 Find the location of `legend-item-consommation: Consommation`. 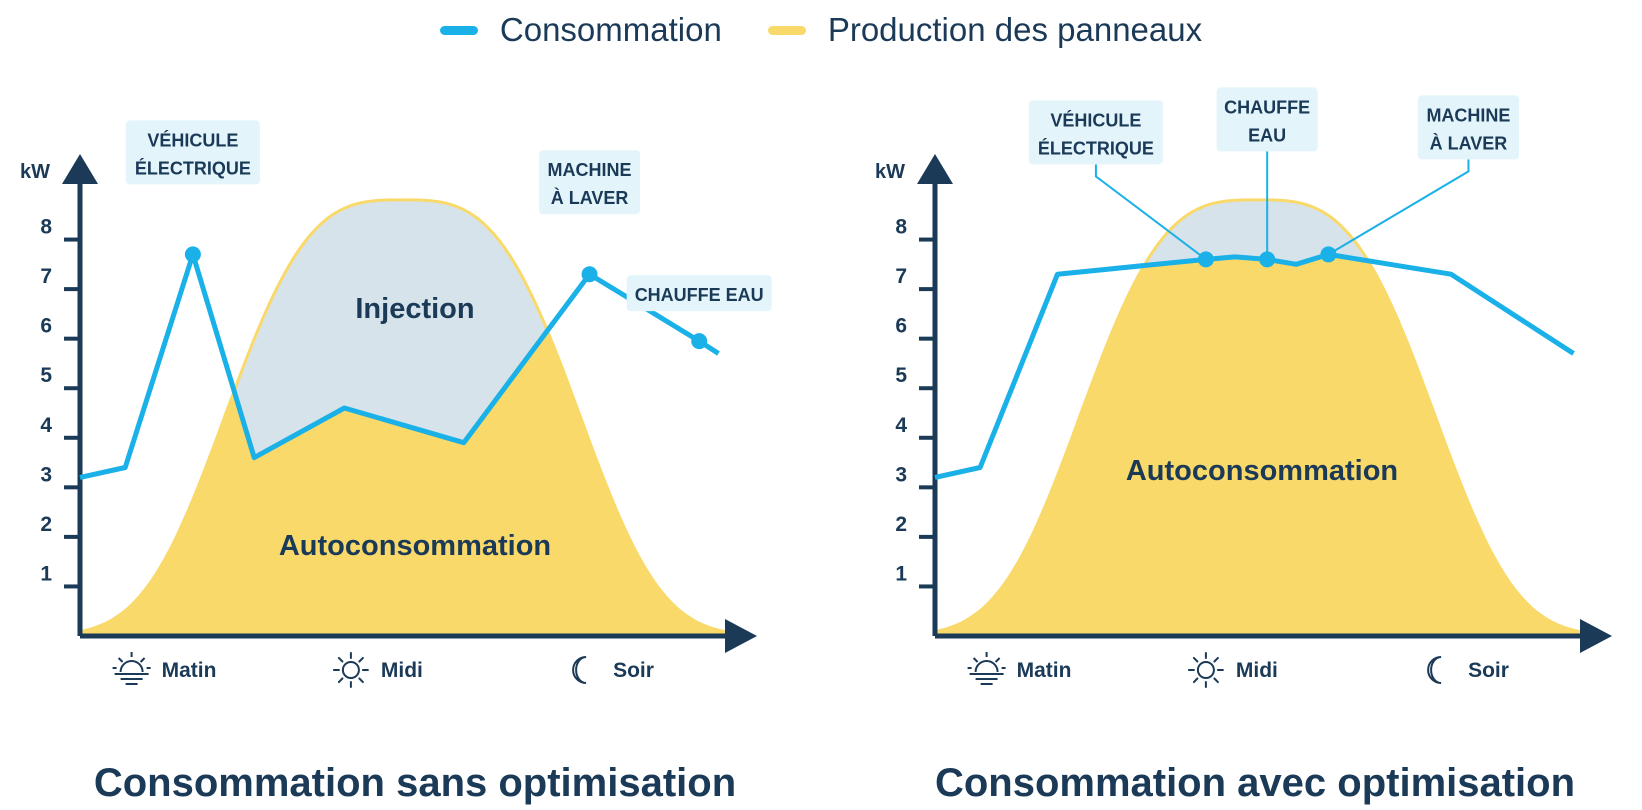

legend-item-consommation: Consommation is located at coordinates (580, 30).